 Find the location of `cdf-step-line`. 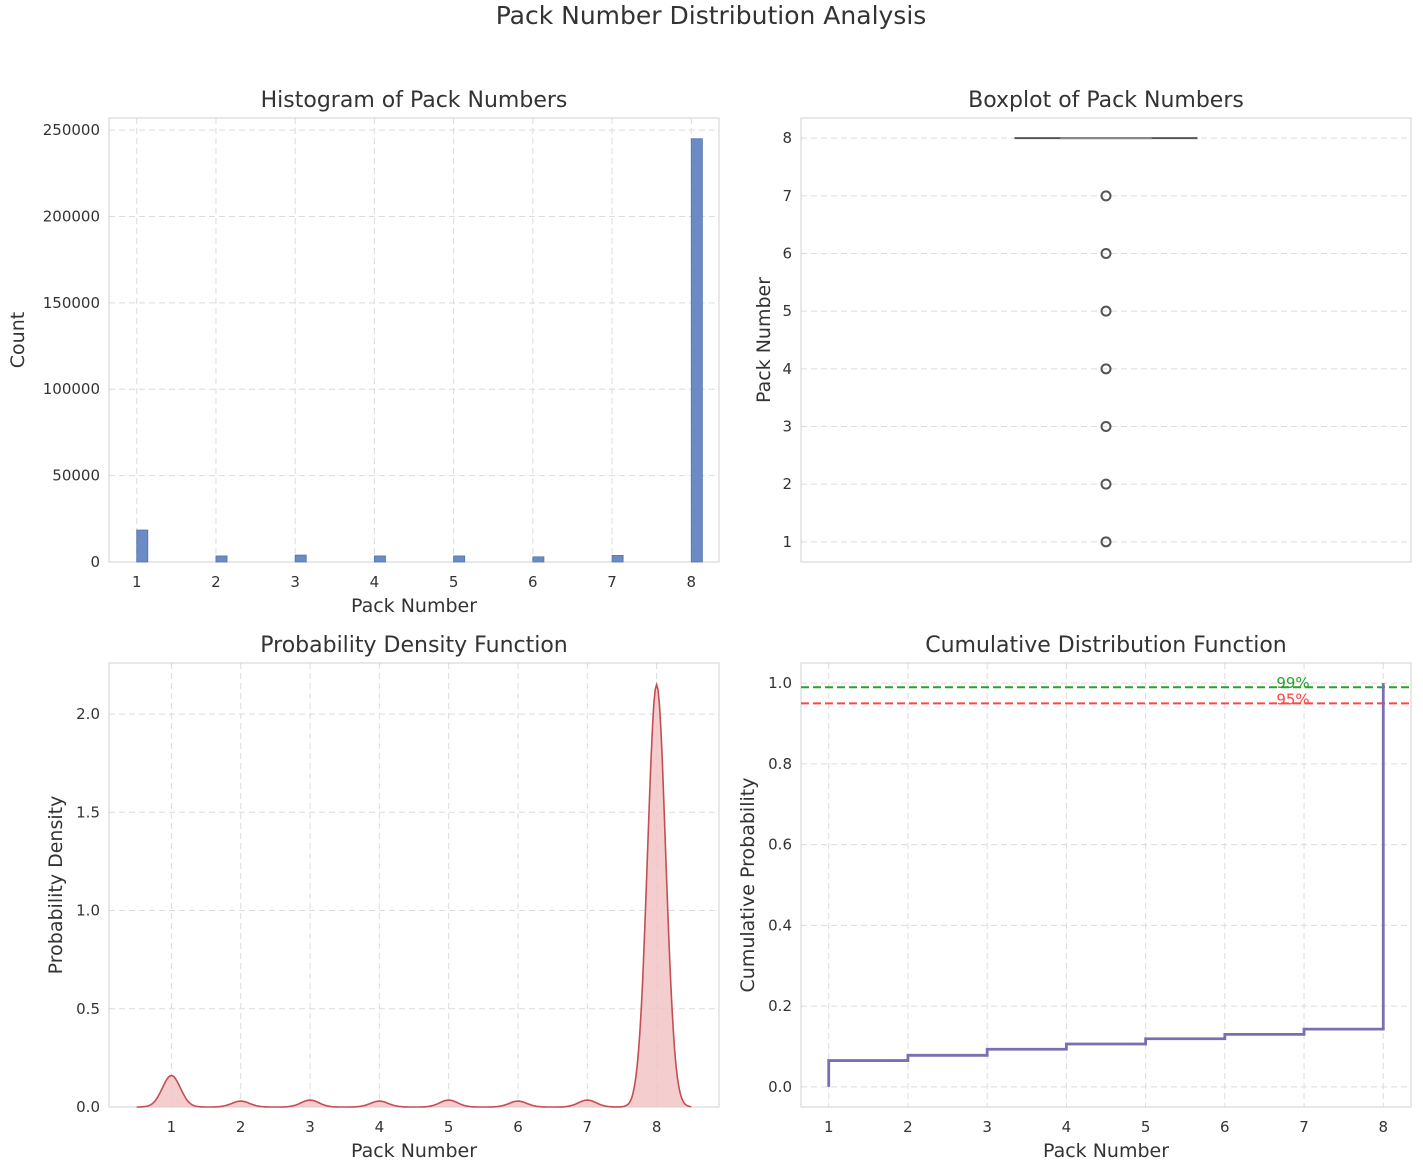

cdf-step-line is located at coordinates (1106, 885).